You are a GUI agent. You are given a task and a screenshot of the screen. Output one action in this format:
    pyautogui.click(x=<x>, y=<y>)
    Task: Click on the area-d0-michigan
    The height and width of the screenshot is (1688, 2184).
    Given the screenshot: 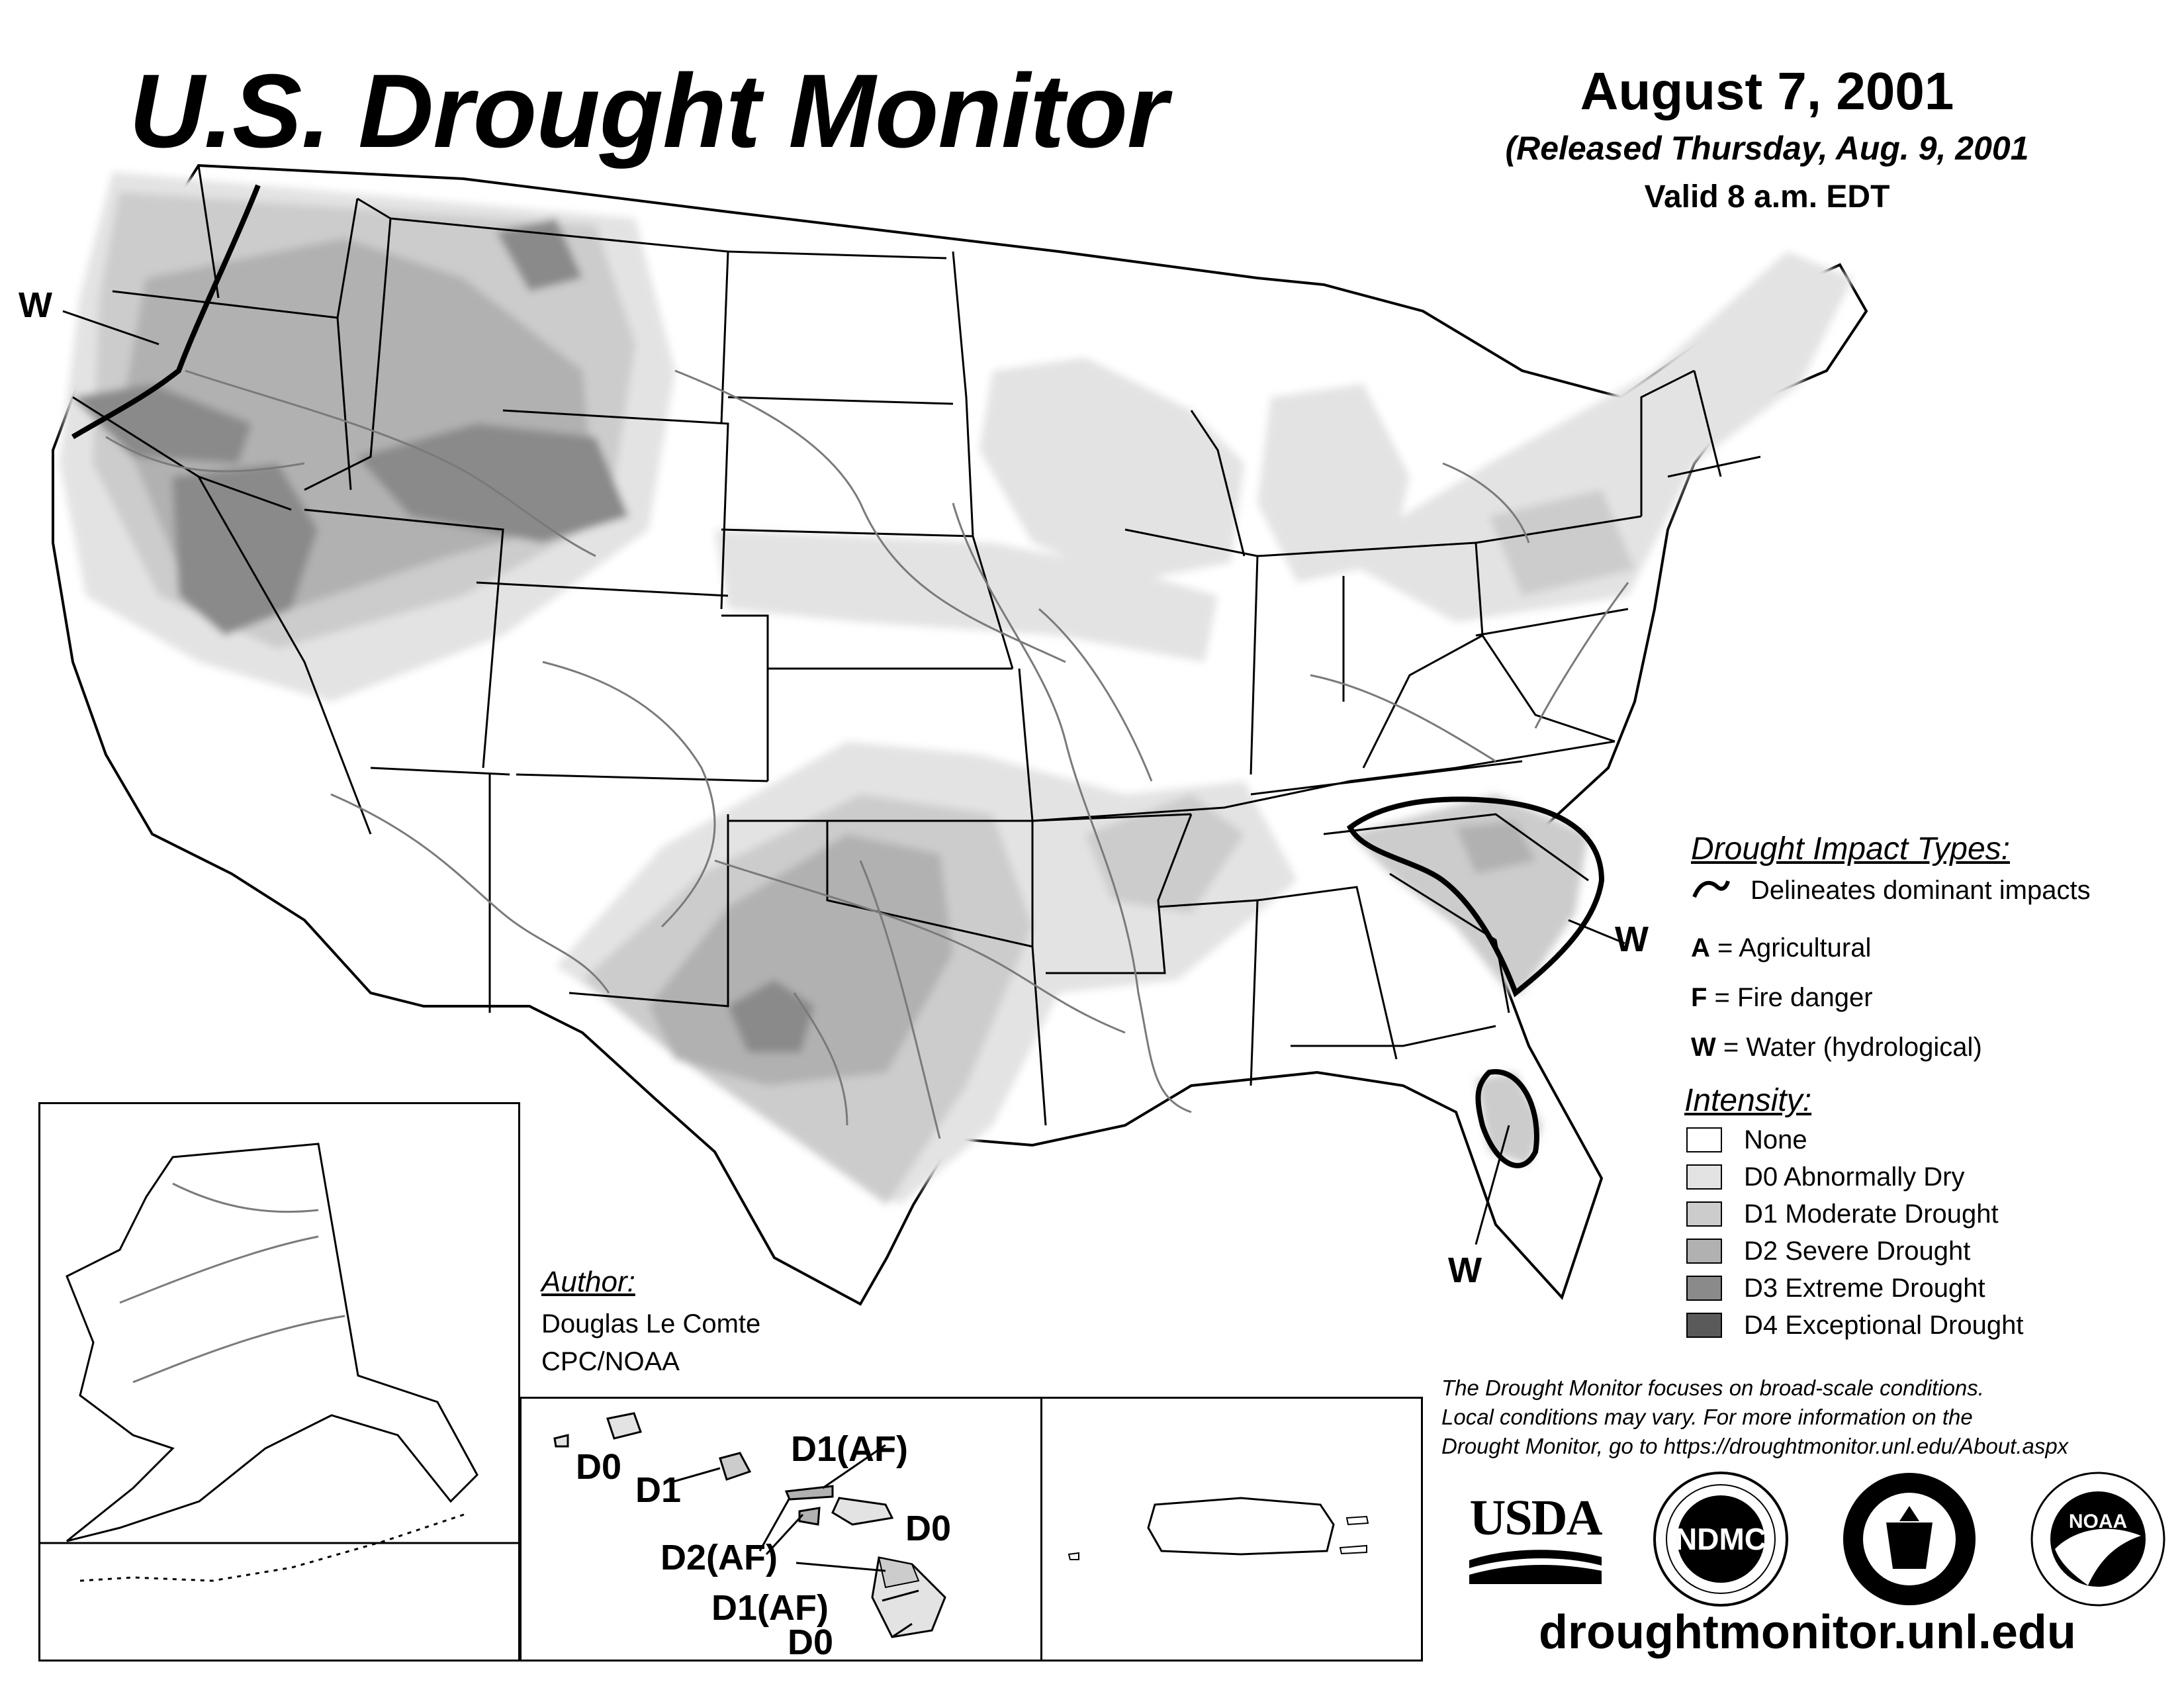 What is the action you would take?
    pyautogui.click(x=1333, y=483)
    